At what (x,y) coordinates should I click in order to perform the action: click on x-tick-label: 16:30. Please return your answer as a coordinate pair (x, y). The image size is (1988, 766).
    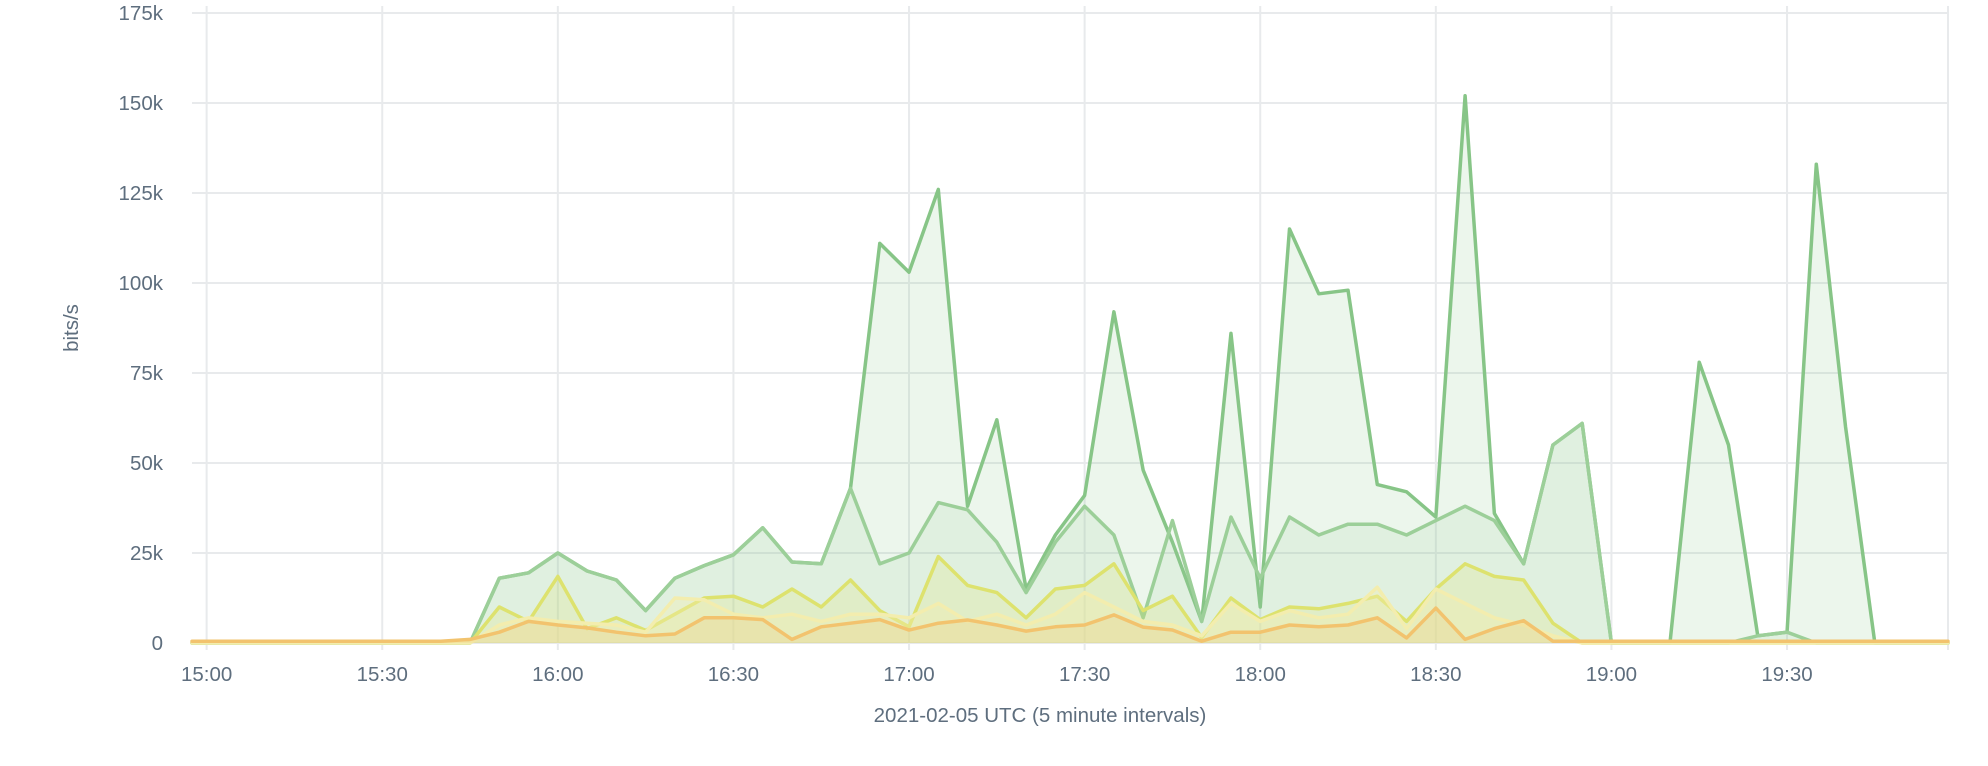
    Looking at the image, I should click on (733, 674).